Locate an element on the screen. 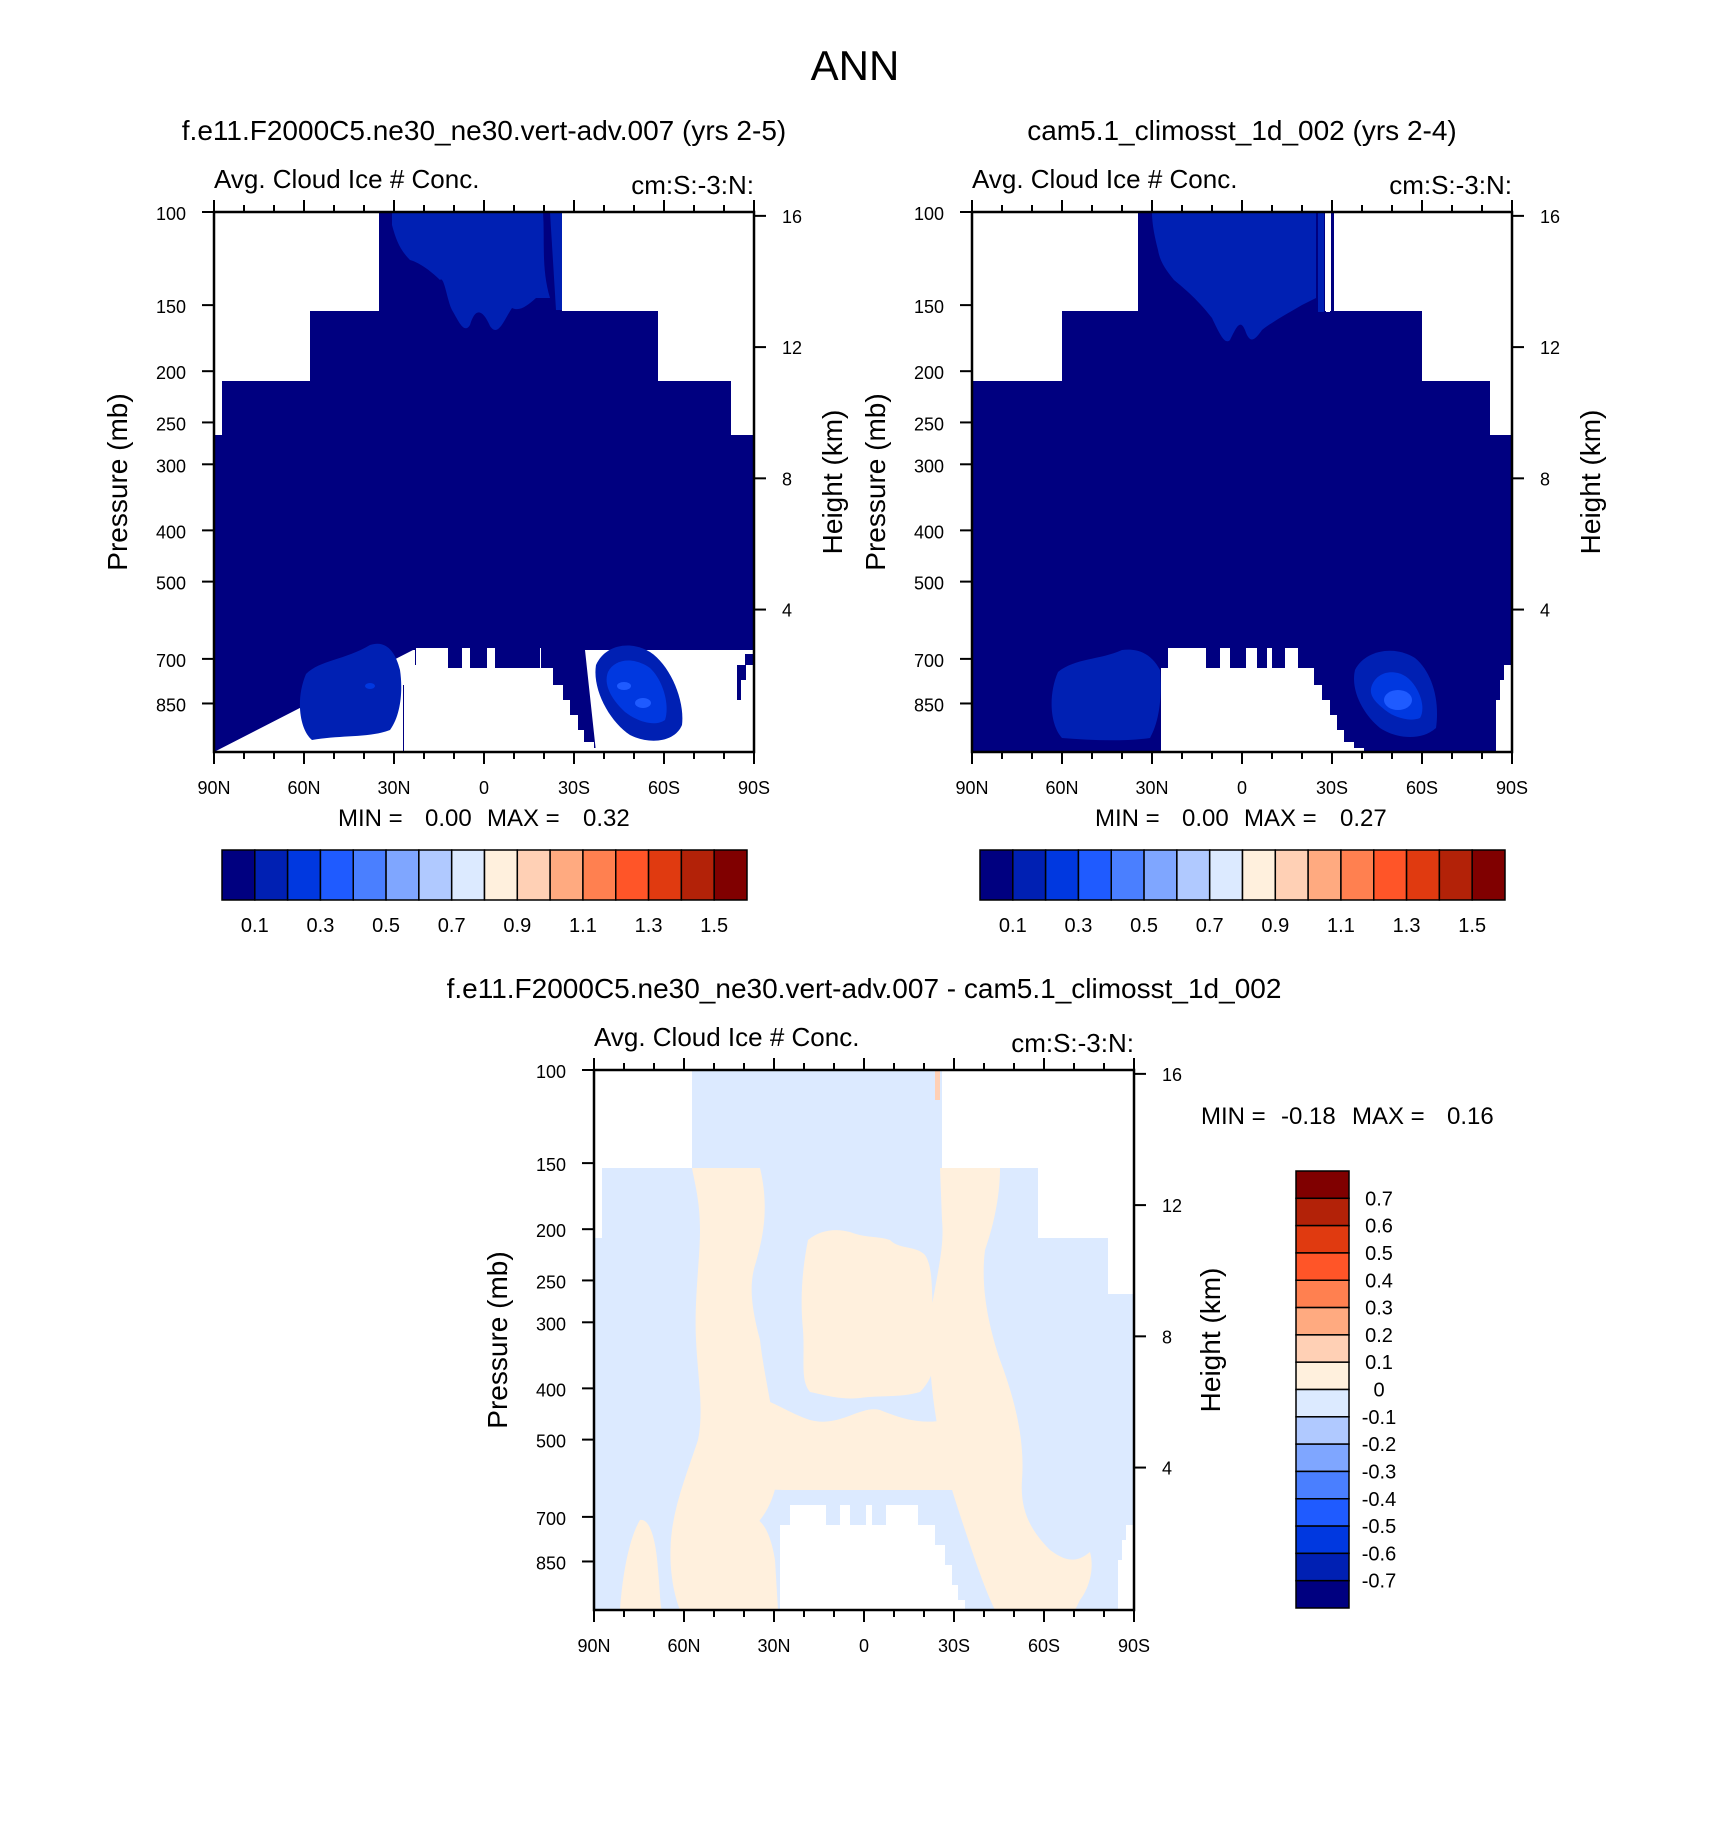  panel-c-positive-left-band is located at coordinates (724, 1389).